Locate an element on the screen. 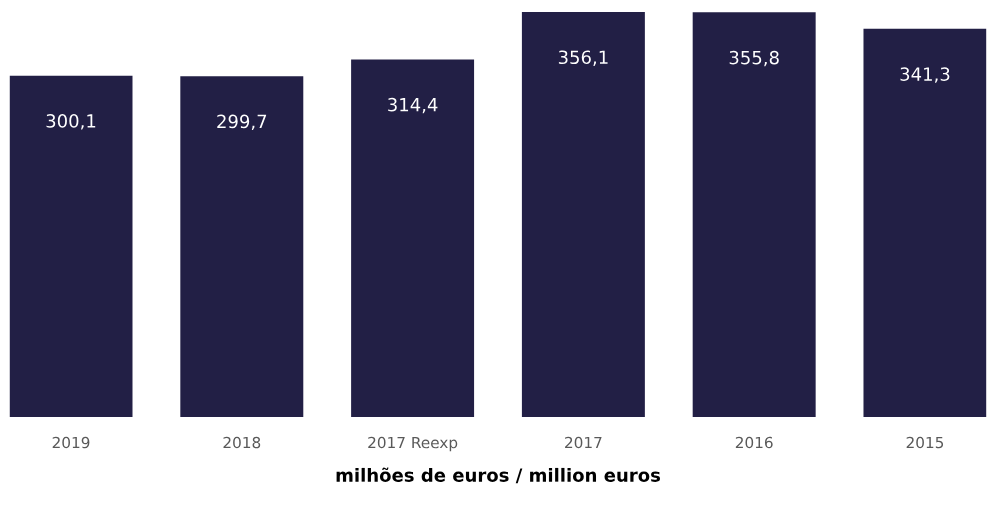 This screenshot has width=1003, height=512. x-tick-label: 2017 Reexp is located at coordinates (413, 444).